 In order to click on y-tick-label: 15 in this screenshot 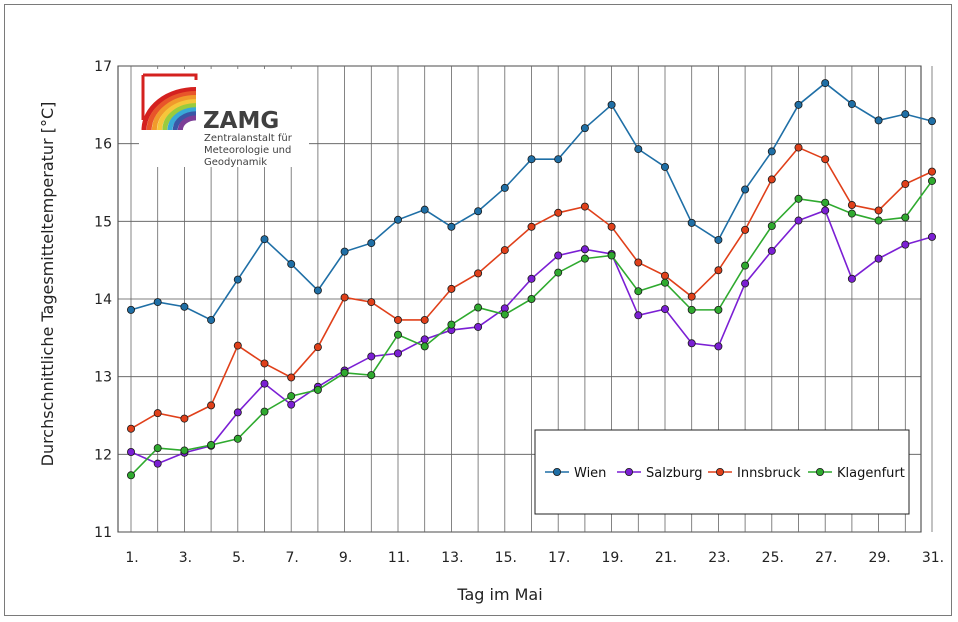, I will do `click(103, 222)`.